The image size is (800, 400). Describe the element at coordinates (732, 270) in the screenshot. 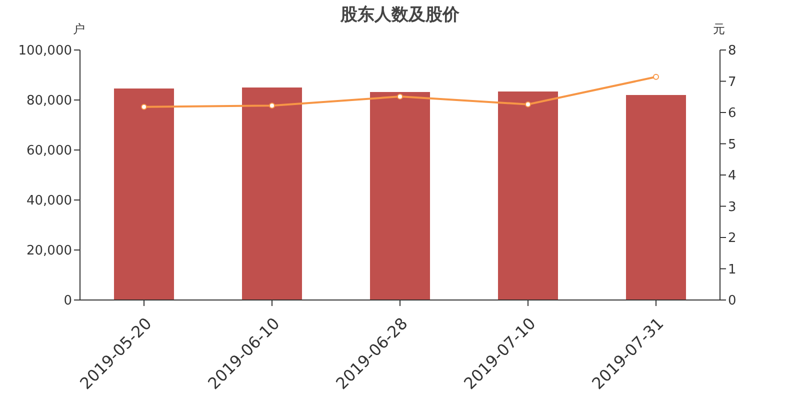

I see `y2-tick-label: 1` at that location.